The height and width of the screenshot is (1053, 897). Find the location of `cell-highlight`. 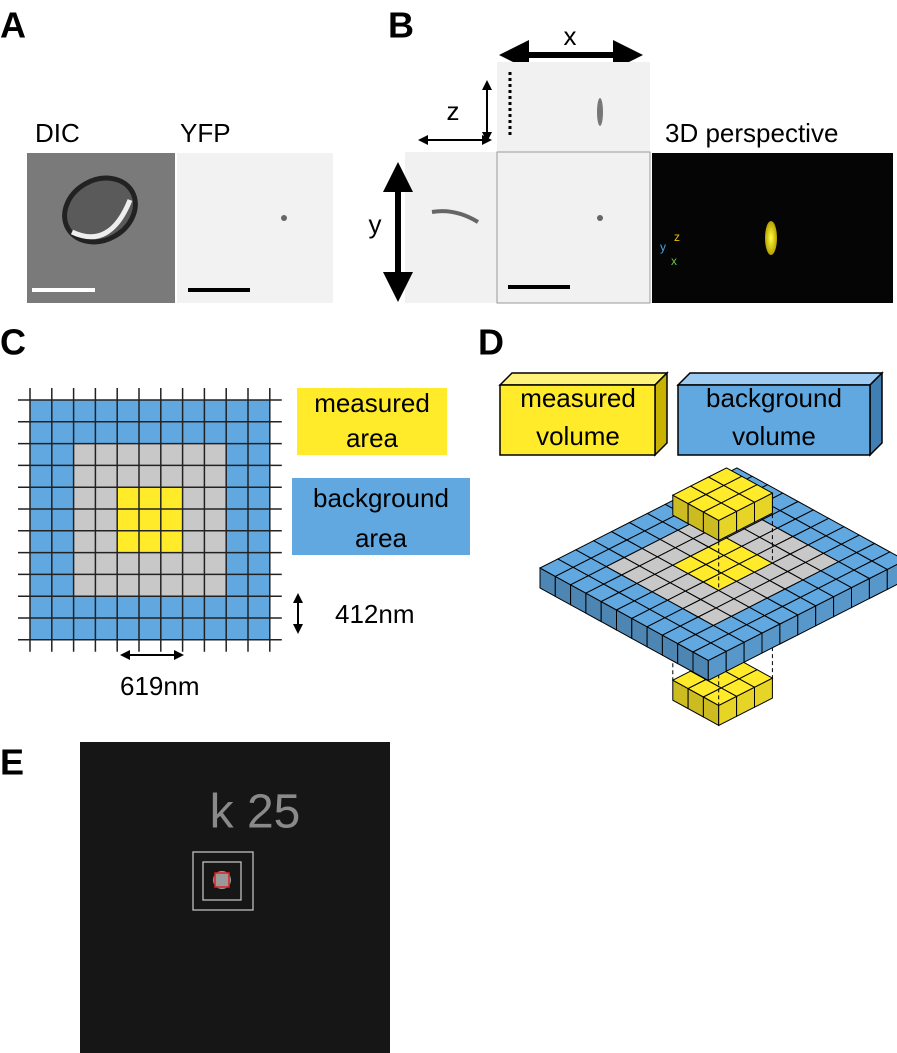

cell-highlight is located at coordinates (101, 219).